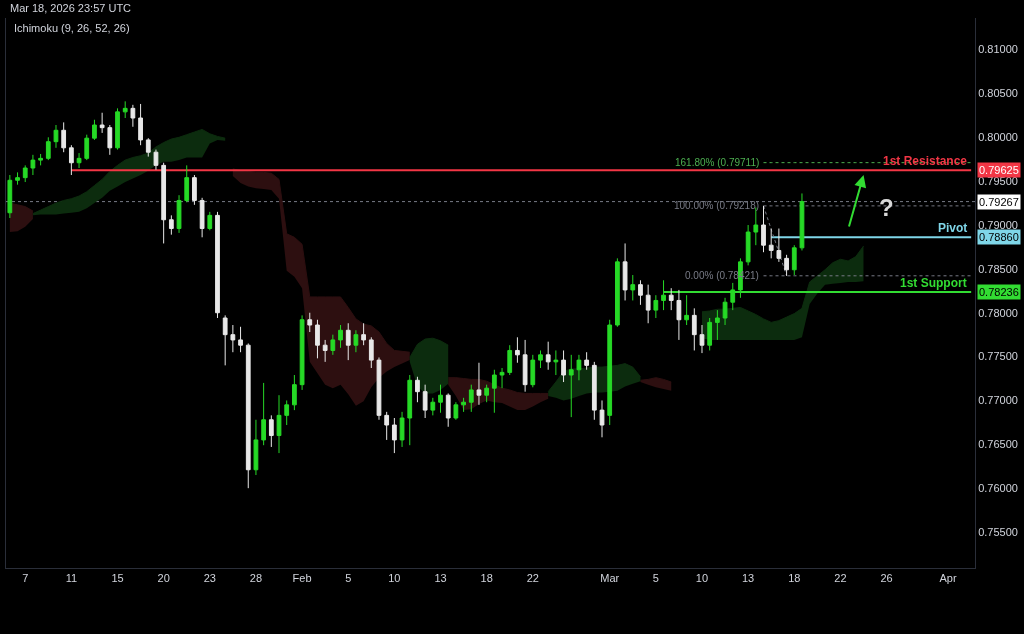  I want to click on text: Mar 18, 2026 23:57 UTC, so click(71, 8).